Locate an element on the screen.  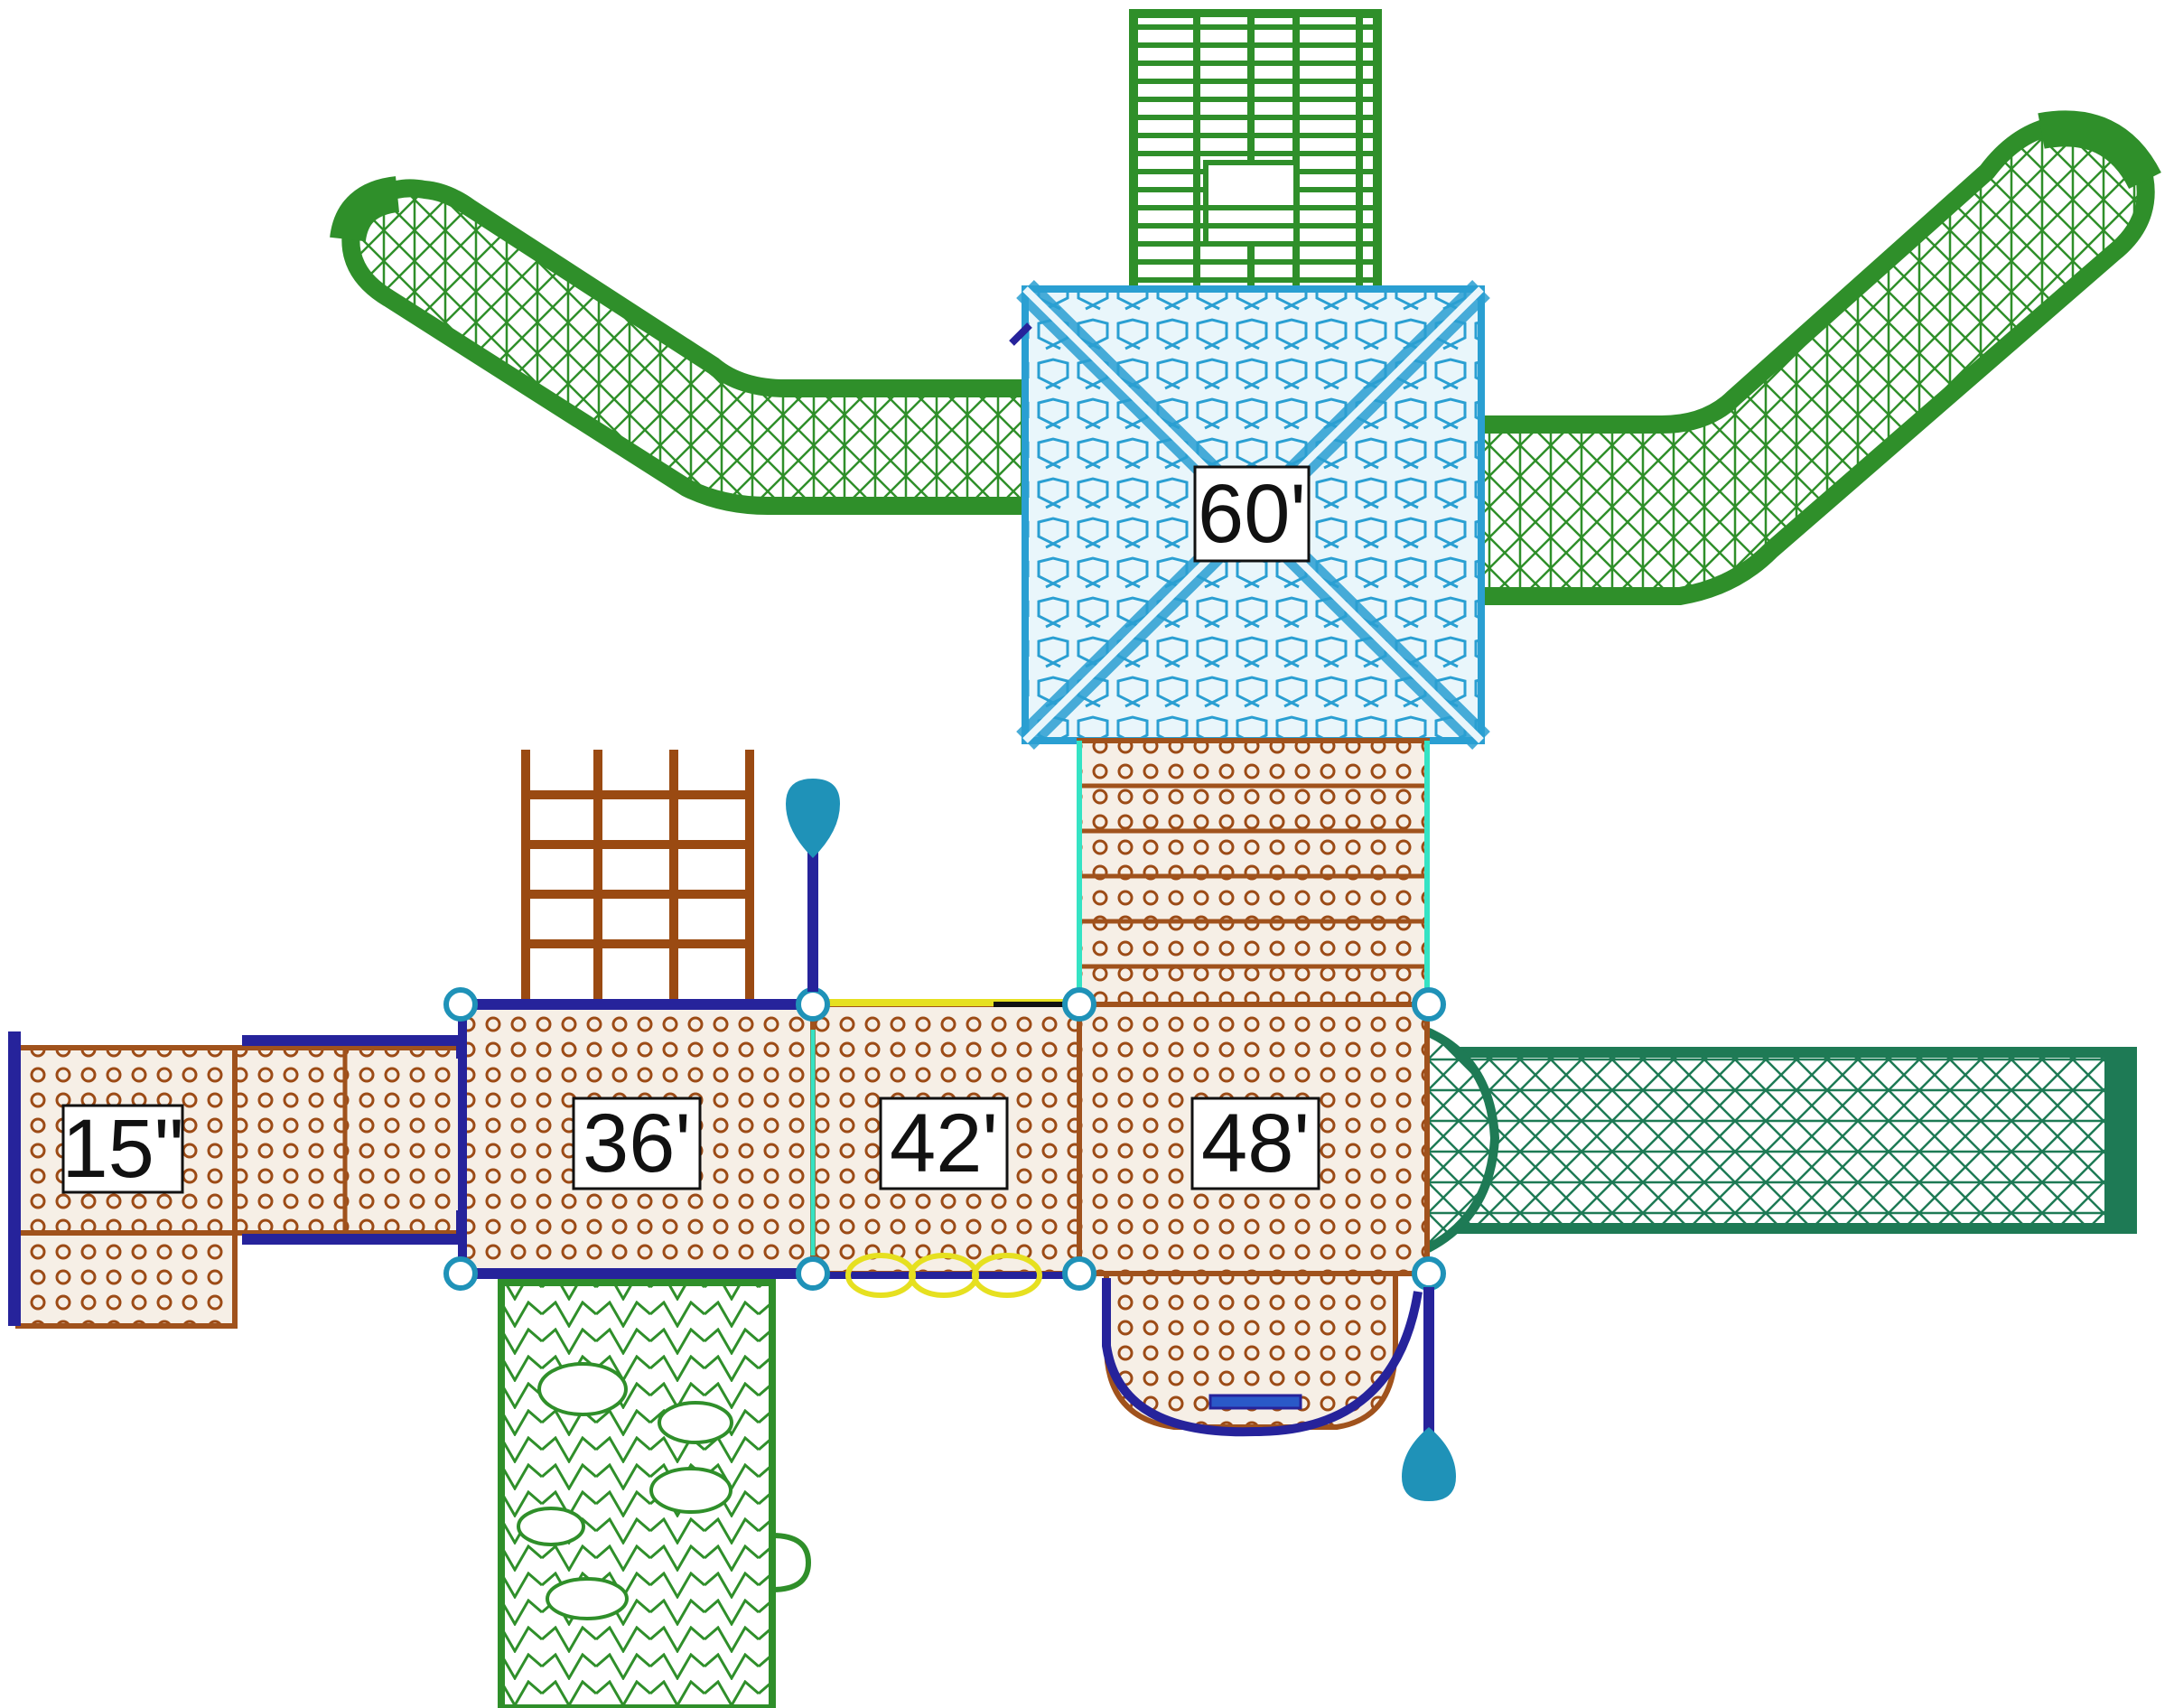
platform-15-label-box is located at coordinates (123, 1149).